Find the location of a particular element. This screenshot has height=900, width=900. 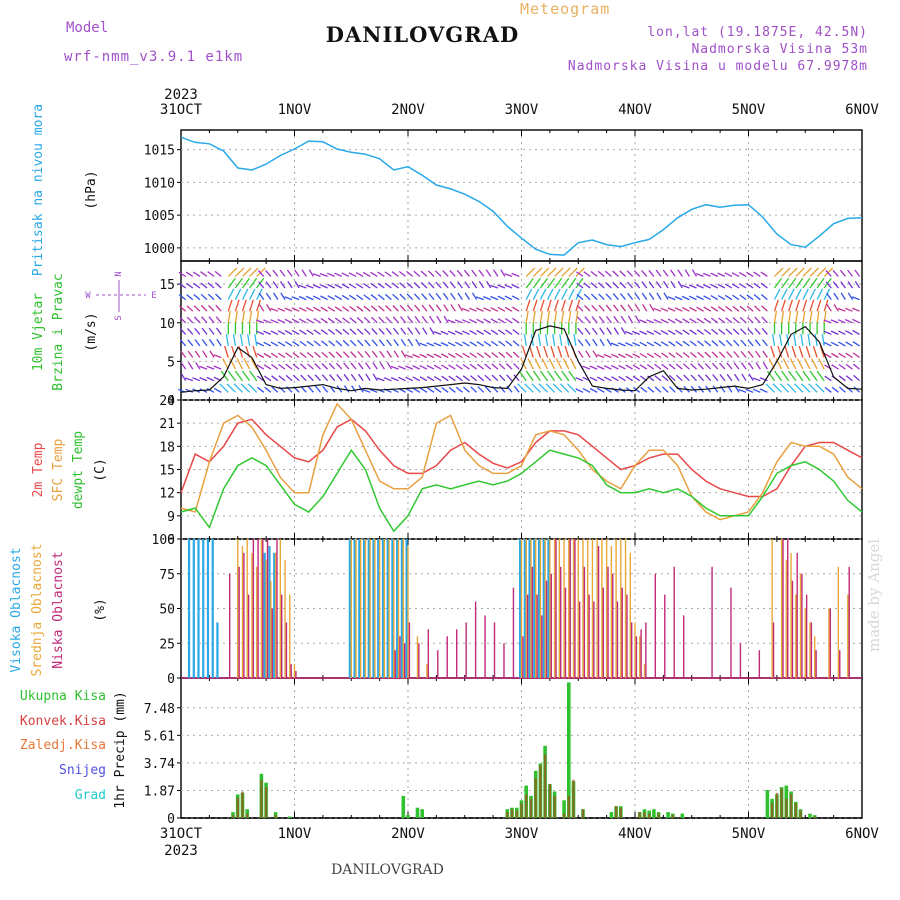

cloud-unit: (%) is located at coordinates (100, 609).